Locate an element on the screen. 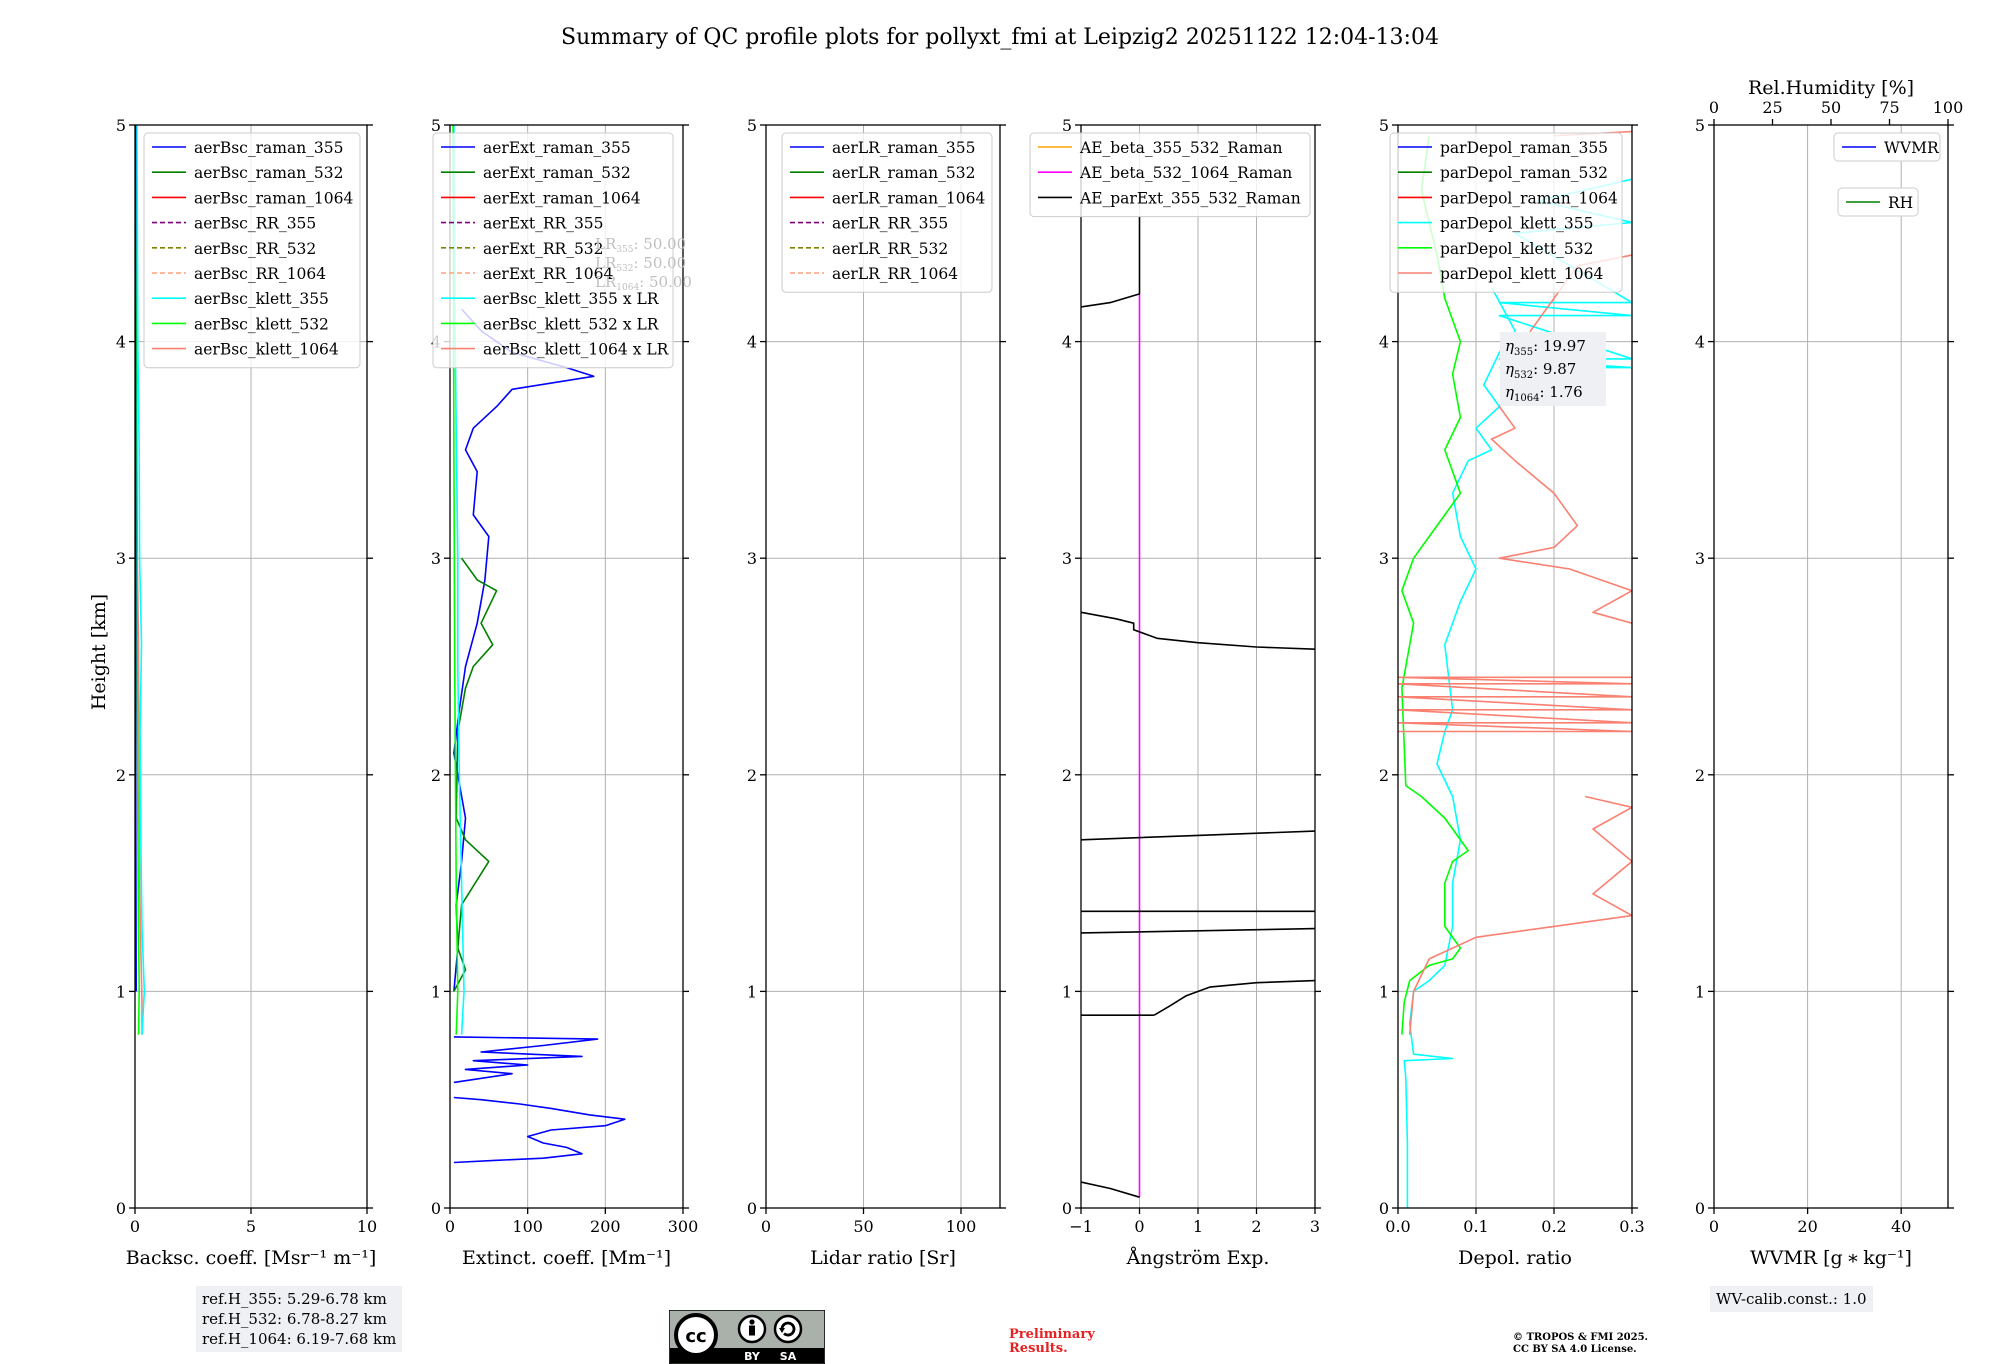  tick-label-y-wv: 3 is located at coordinates (1700, 558).